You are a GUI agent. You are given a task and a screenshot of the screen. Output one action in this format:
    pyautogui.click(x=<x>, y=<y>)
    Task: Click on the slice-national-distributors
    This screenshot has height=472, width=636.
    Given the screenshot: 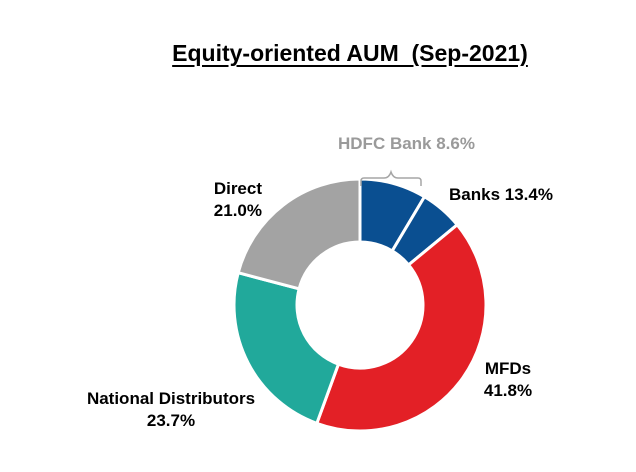 What is the action you would take?
    pyautogui.click(x=286, y=348)
    